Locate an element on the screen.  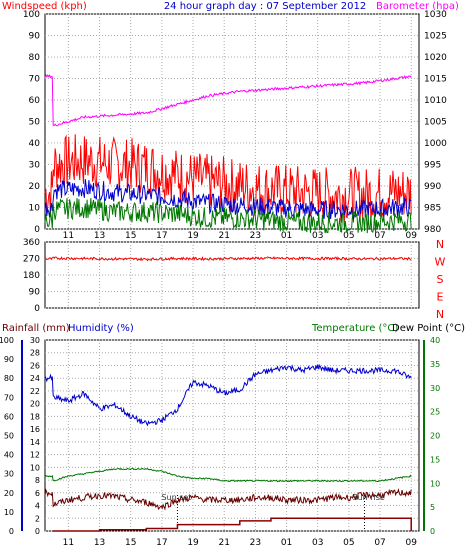
rain-tick-label: 30 is located at coordinates (35, 340).